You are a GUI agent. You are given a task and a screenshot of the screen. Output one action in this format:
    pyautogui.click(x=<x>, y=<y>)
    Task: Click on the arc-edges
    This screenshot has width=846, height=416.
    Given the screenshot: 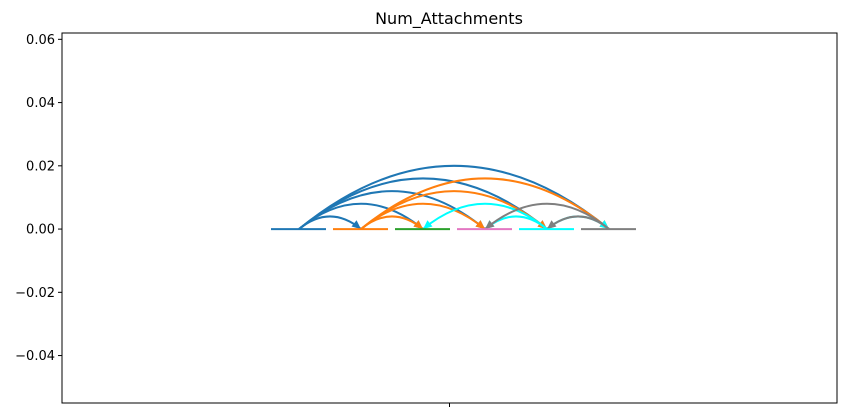 What is the action you would take?
    pyautogui.click(x=454, y=197)
    